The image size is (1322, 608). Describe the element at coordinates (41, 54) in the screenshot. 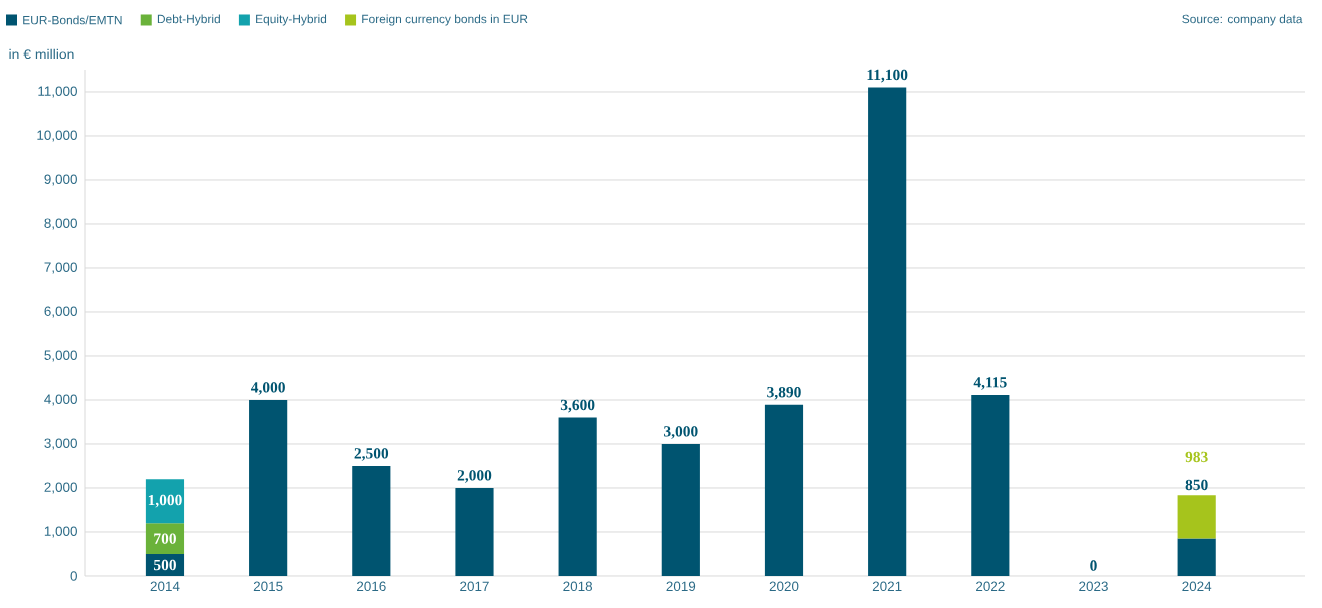

I see `y-axis-title: in € million` at that location.